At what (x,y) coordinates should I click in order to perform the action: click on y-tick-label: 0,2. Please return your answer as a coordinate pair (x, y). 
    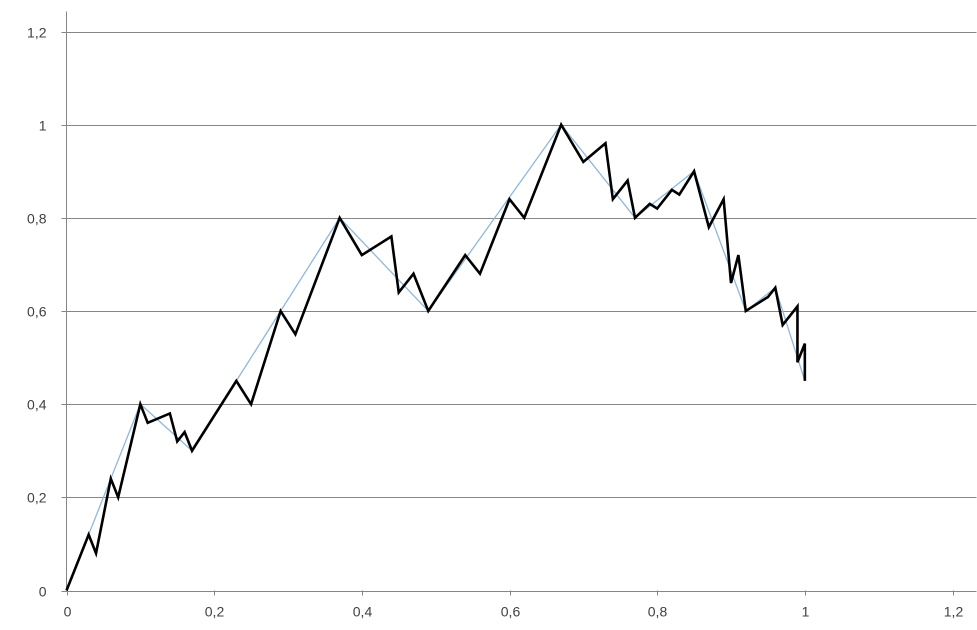
    Looking at the image, I should click on (37, 498).